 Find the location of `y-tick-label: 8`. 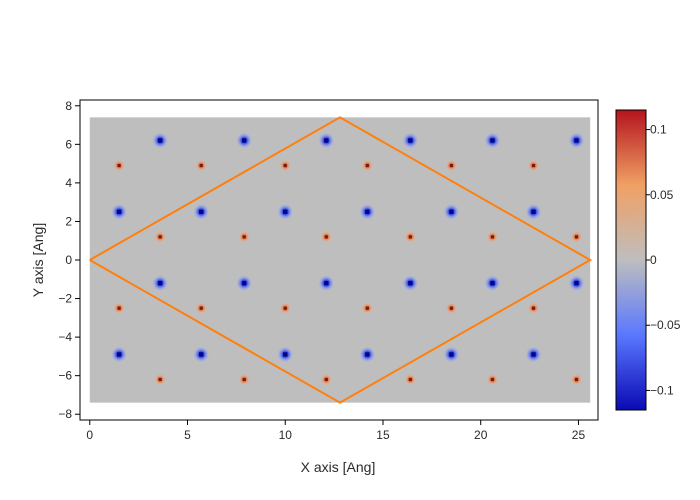

y-tick-label: 8 is located at coordinates (68, 106).